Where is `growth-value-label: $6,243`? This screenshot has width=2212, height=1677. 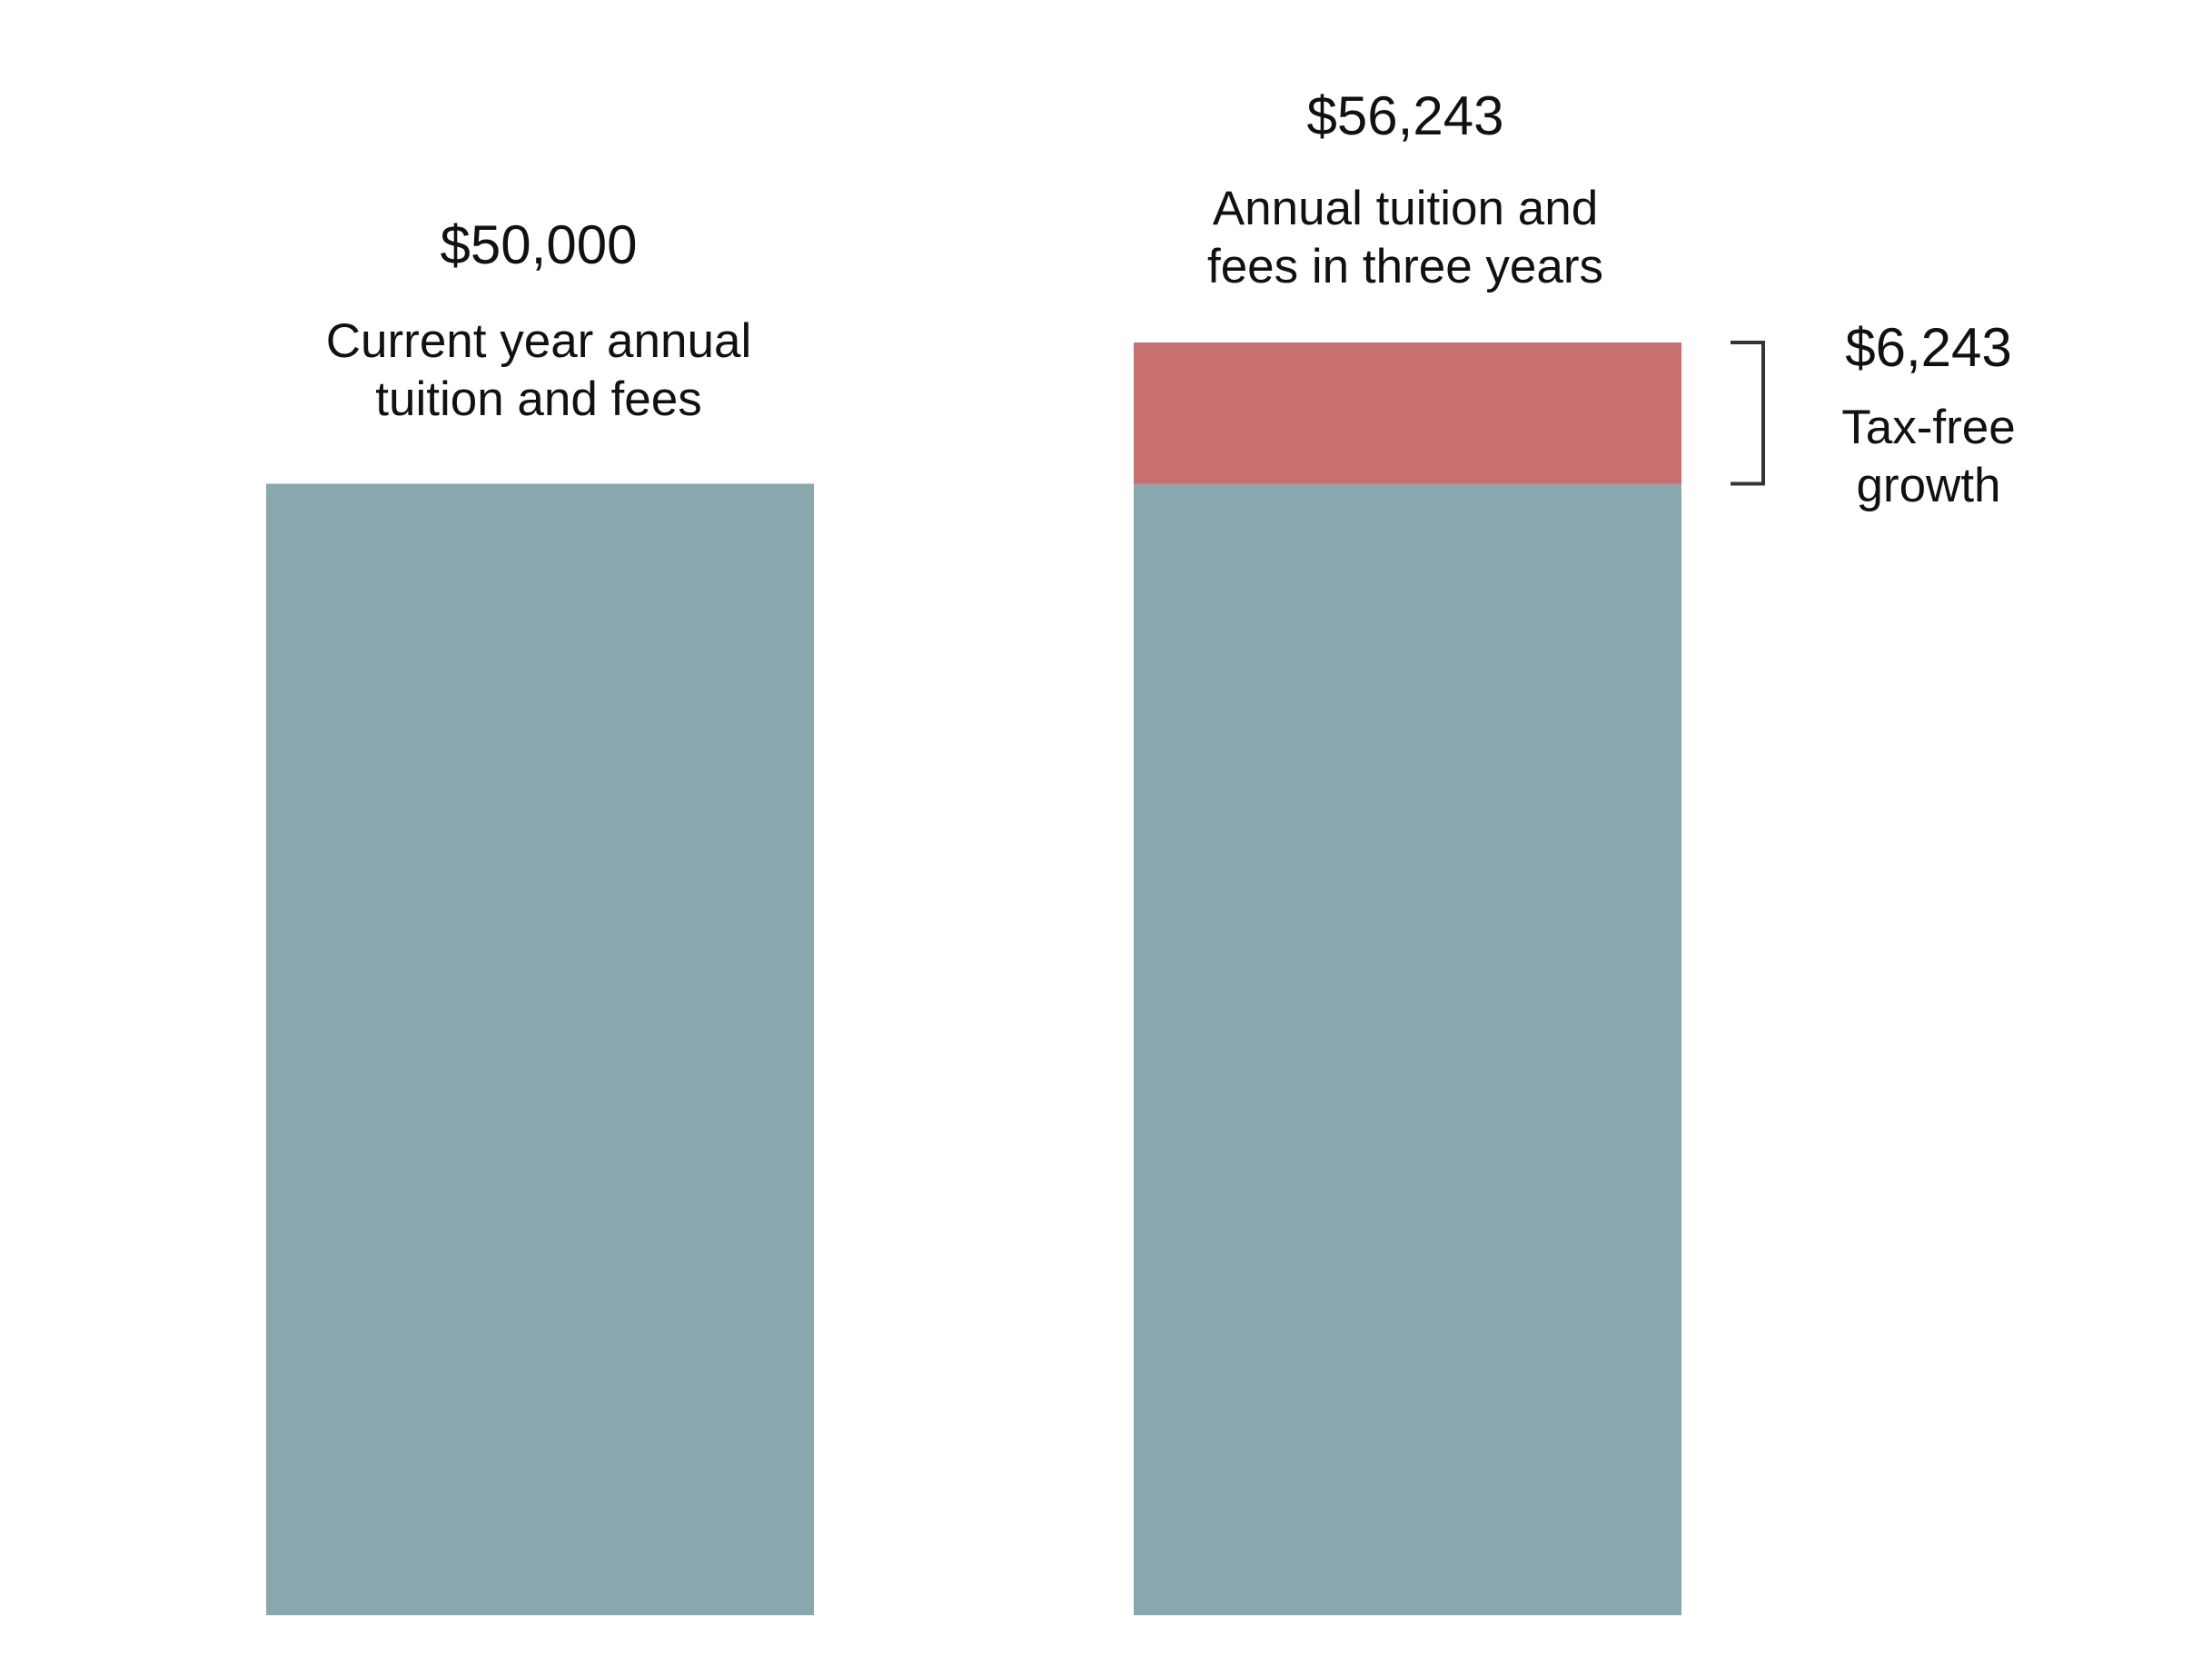
growth-value-label: $6,243 is located at coordinates (1928, 347).